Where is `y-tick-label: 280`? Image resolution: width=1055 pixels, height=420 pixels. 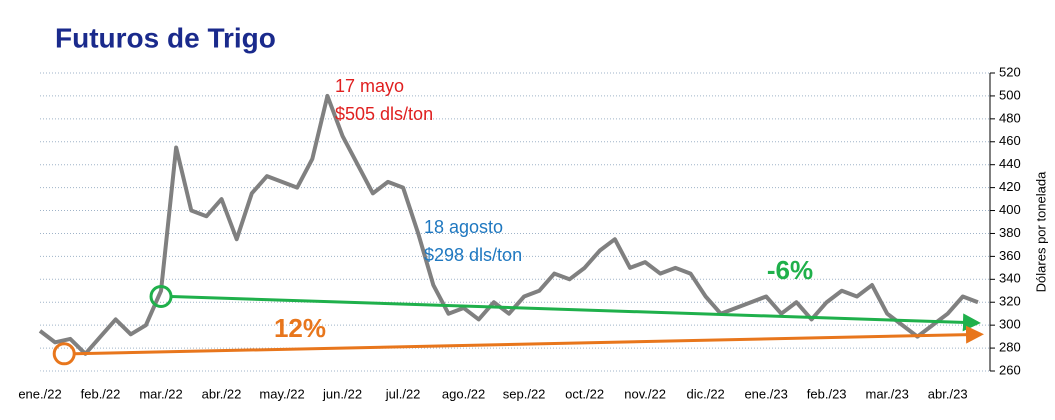
y-tick-label: 280 is located at coordinates (1010, 347).